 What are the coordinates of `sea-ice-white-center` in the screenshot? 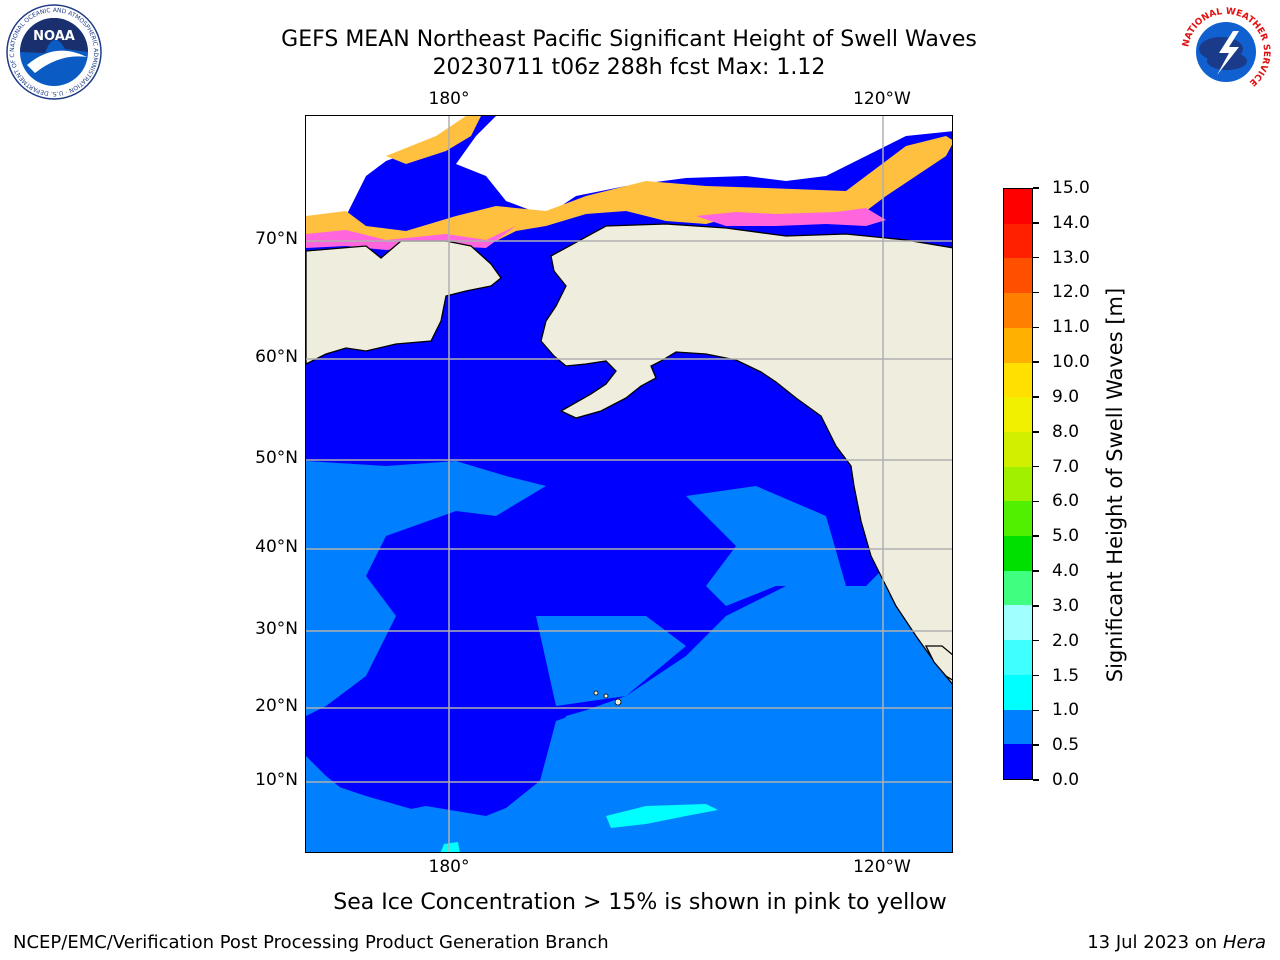 It's located at (704, 166).